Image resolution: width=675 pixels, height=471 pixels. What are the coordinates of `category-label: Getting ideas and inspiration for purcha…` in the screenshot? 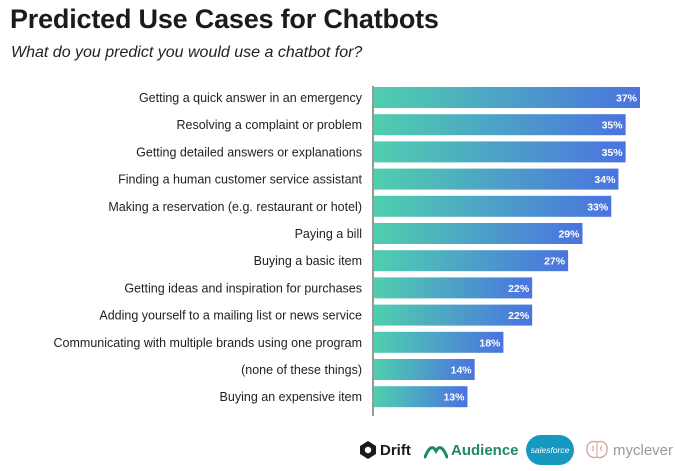 It's located at (243, 288).